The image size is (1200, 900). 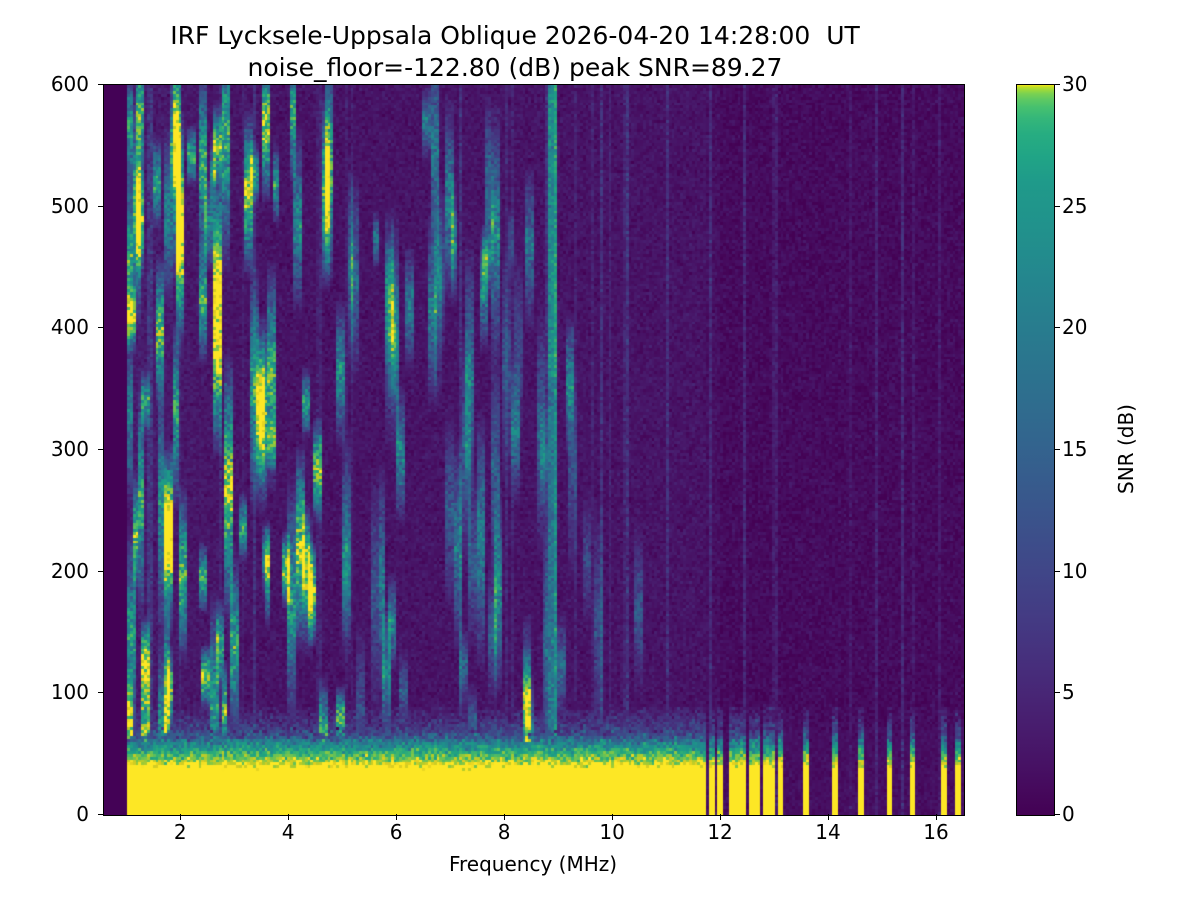 I want to click on y-tick-label: 300, so click(x=69, y=449).